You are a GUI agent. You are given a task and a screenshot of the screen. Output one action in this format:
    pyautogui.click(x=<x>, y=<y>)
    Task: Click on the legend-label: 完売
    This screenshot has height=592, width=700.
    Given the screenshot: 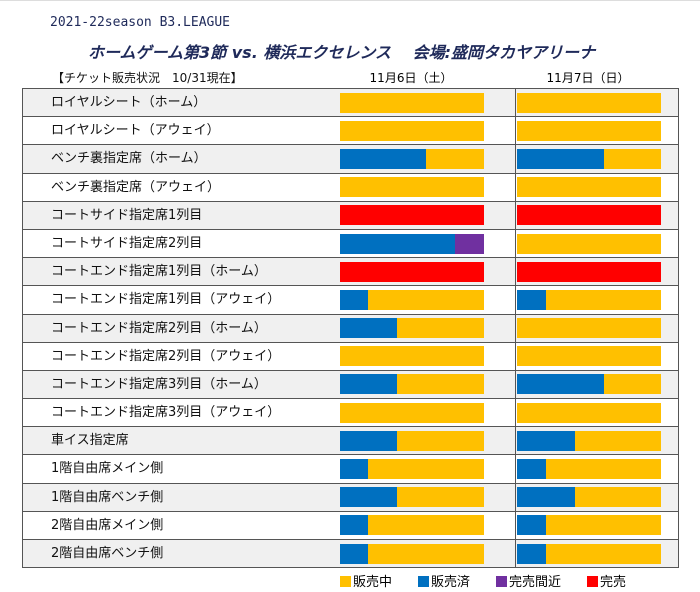 What is the action you would take?
    pyautogui.click(x=613, y=582)
    